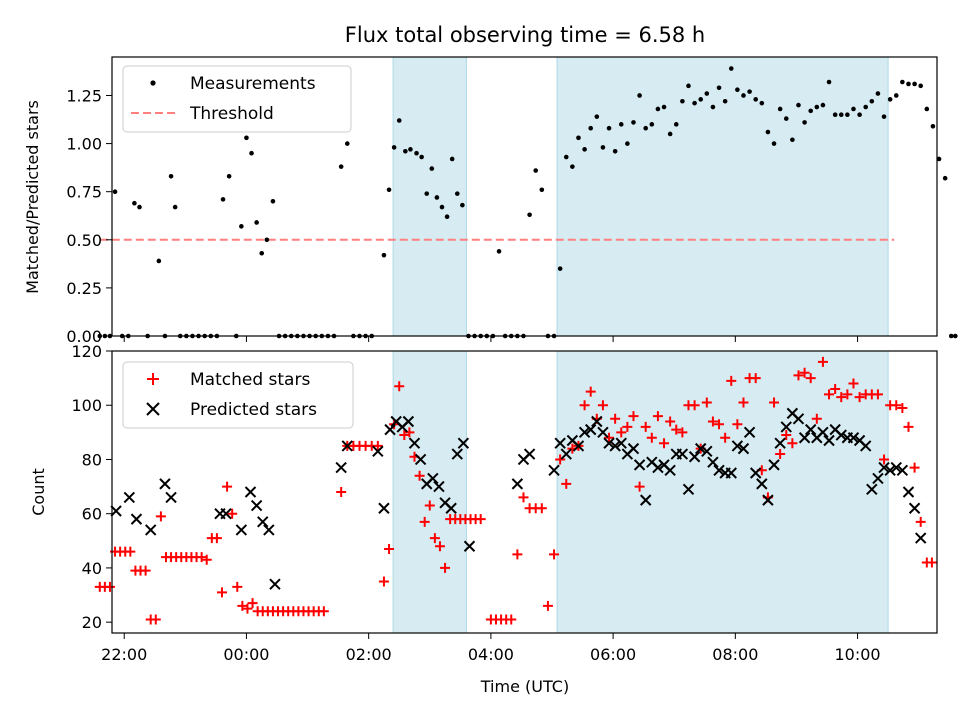 This screenshot has height=720, width=960. Describe the element at coordinates (253, 84) in the screenshot. I see `legend-measurements-label: Measurements` at that location.